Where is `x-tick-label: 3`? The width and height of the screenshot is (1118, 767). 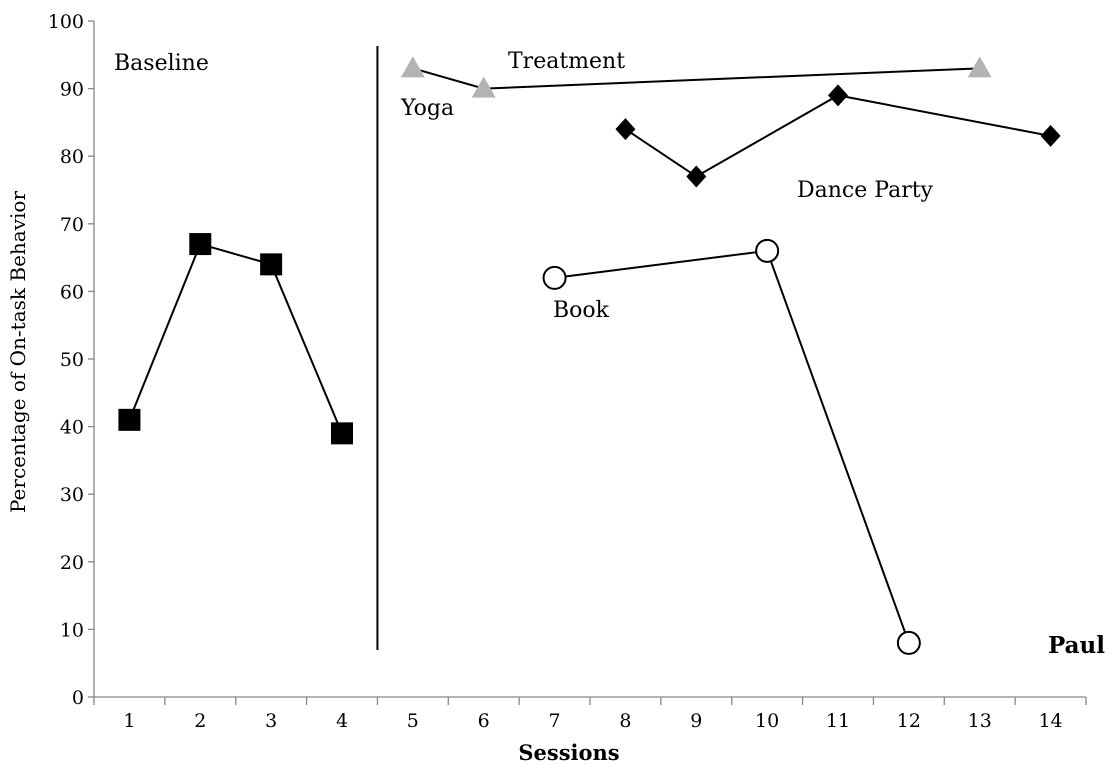 x-tick-label: 3 is located at coordinates (271, 721).